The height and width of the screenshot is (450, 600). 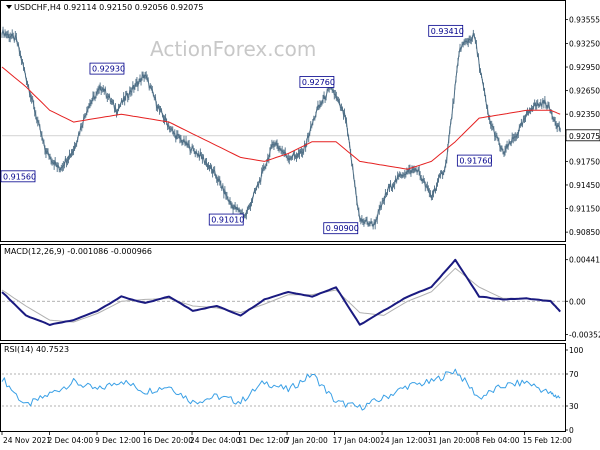 I want to click on macd-line, so click(x=281, y=292).